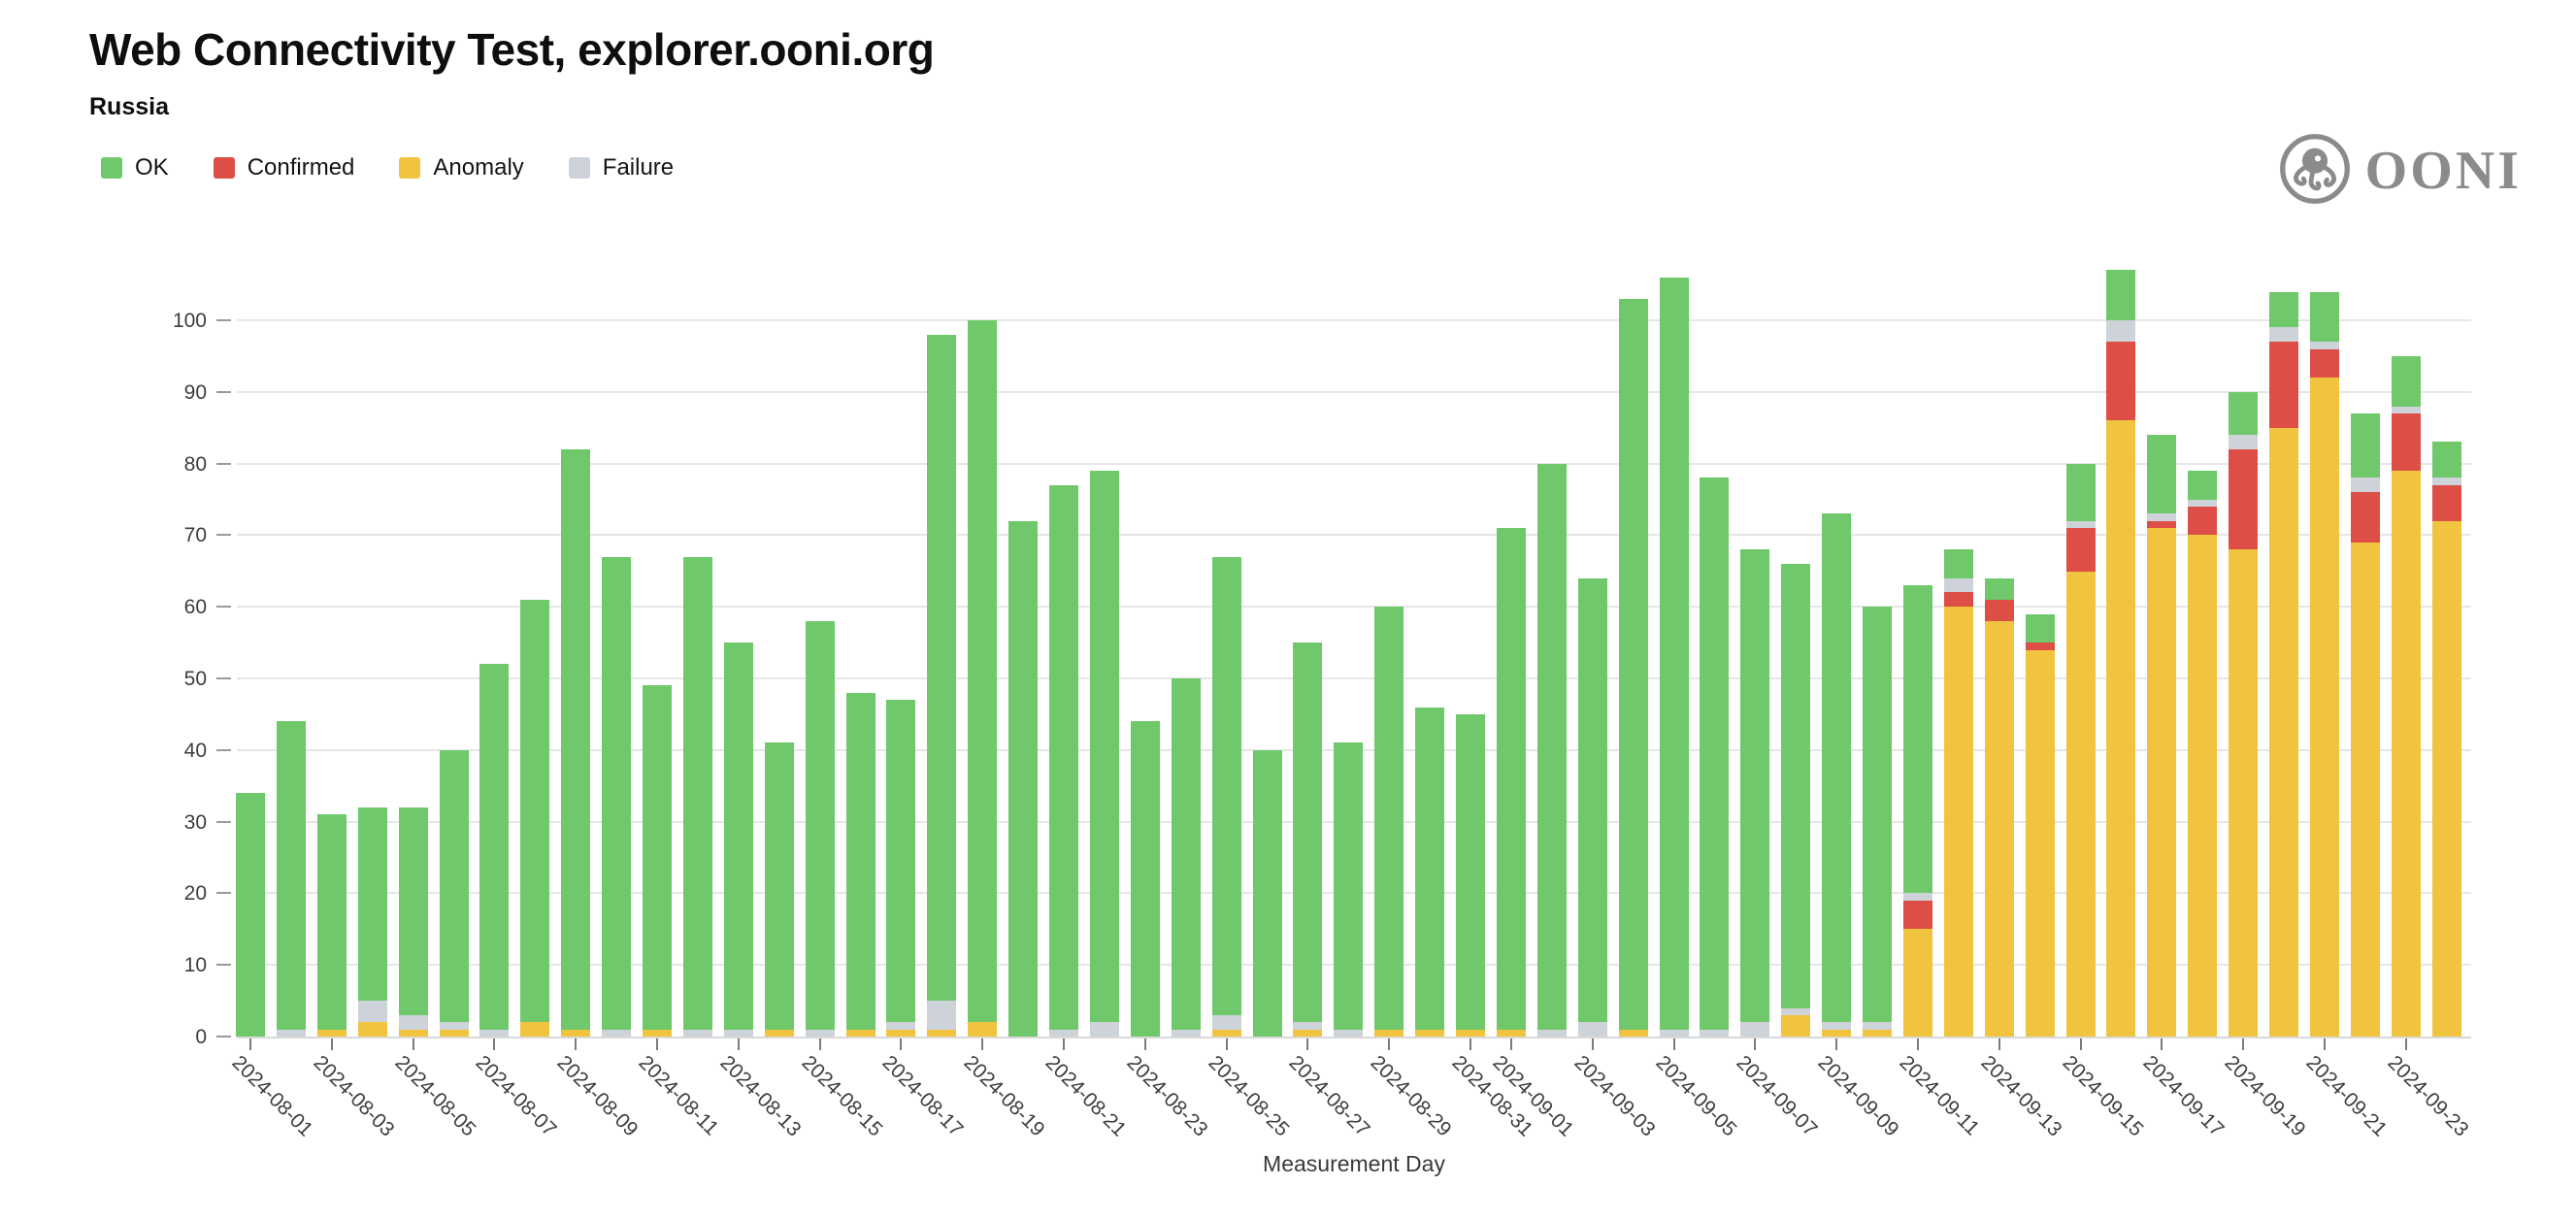 This screenshot has width=2576, height=1219. Describe the element at coordinates (842, 1096) in the screenshot. I see `x-axis-label-2024-08-15: 2024-08-15` at that location.